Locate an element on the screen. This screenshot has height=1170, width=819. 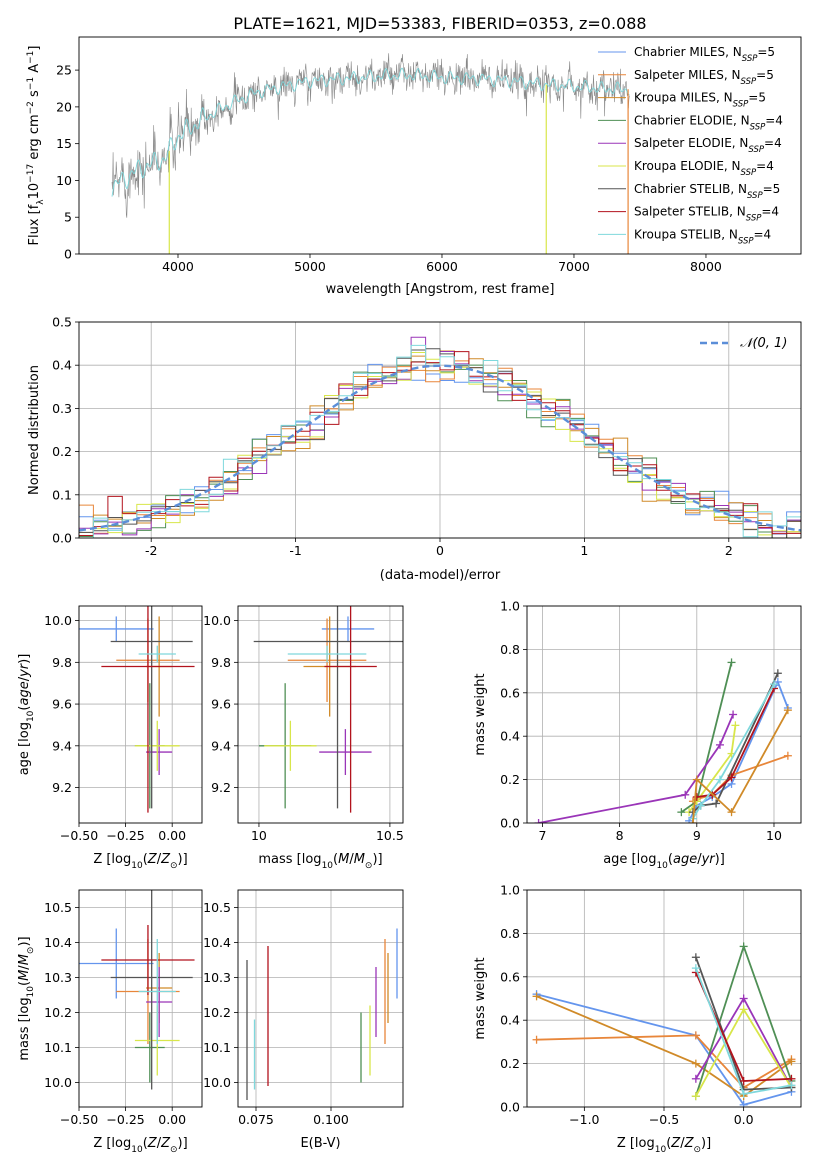
mass-weight-vs-age-ylabel: mass weight is located at coordinates (480, 714).